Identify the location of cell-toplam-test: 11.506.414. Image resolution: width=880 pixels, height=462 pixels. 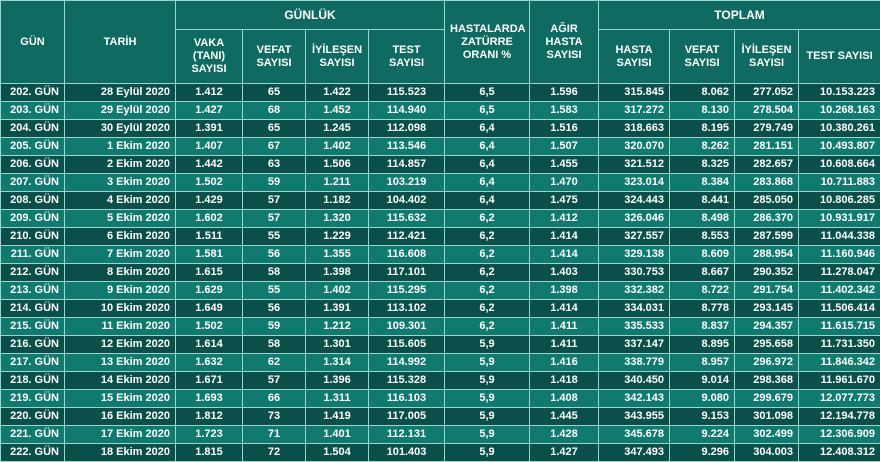
(839, 308).